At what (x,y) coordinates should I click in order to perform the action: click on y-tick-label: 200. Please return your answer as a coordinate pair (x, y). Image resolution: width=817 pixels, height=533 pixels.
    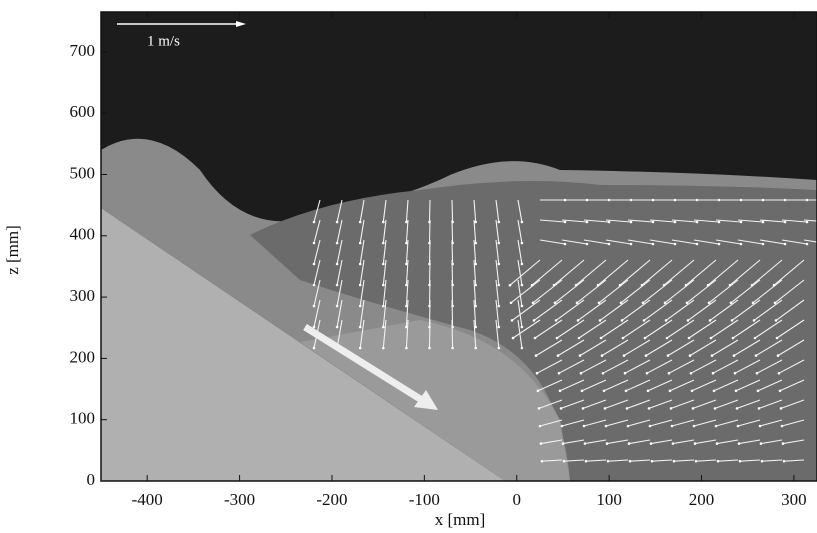
    Looking at the image, I should click on (83, 356).